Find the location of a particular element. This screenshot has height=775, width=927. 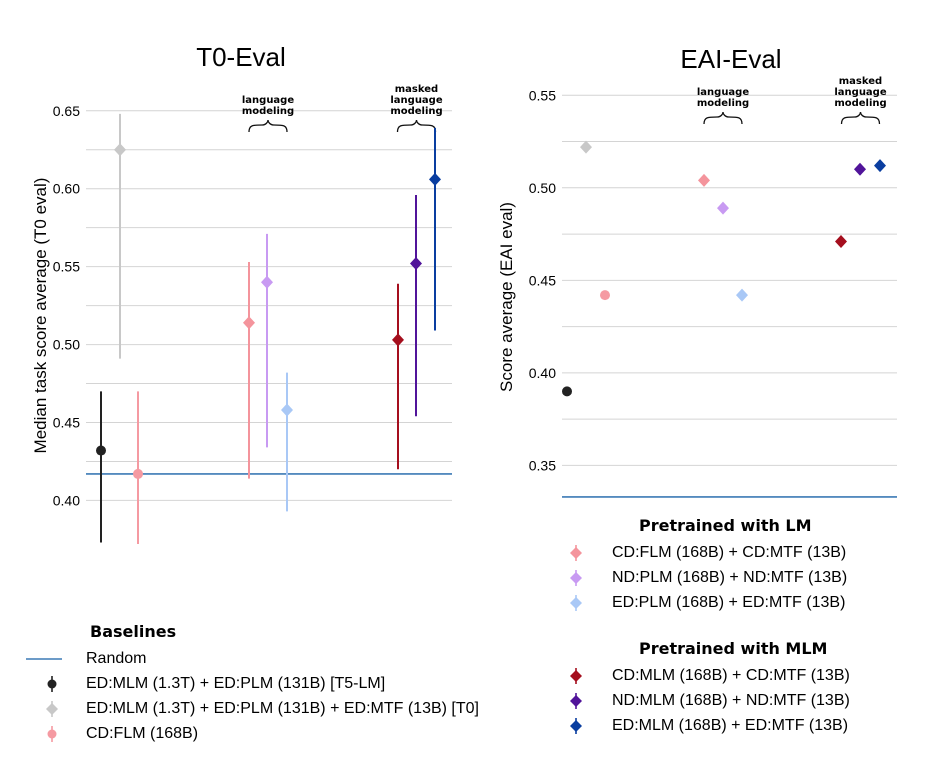

legend-item-ed-lm: ED:PLM (168B) + ED:MTF (13B) is located at coordinates (708, 602).